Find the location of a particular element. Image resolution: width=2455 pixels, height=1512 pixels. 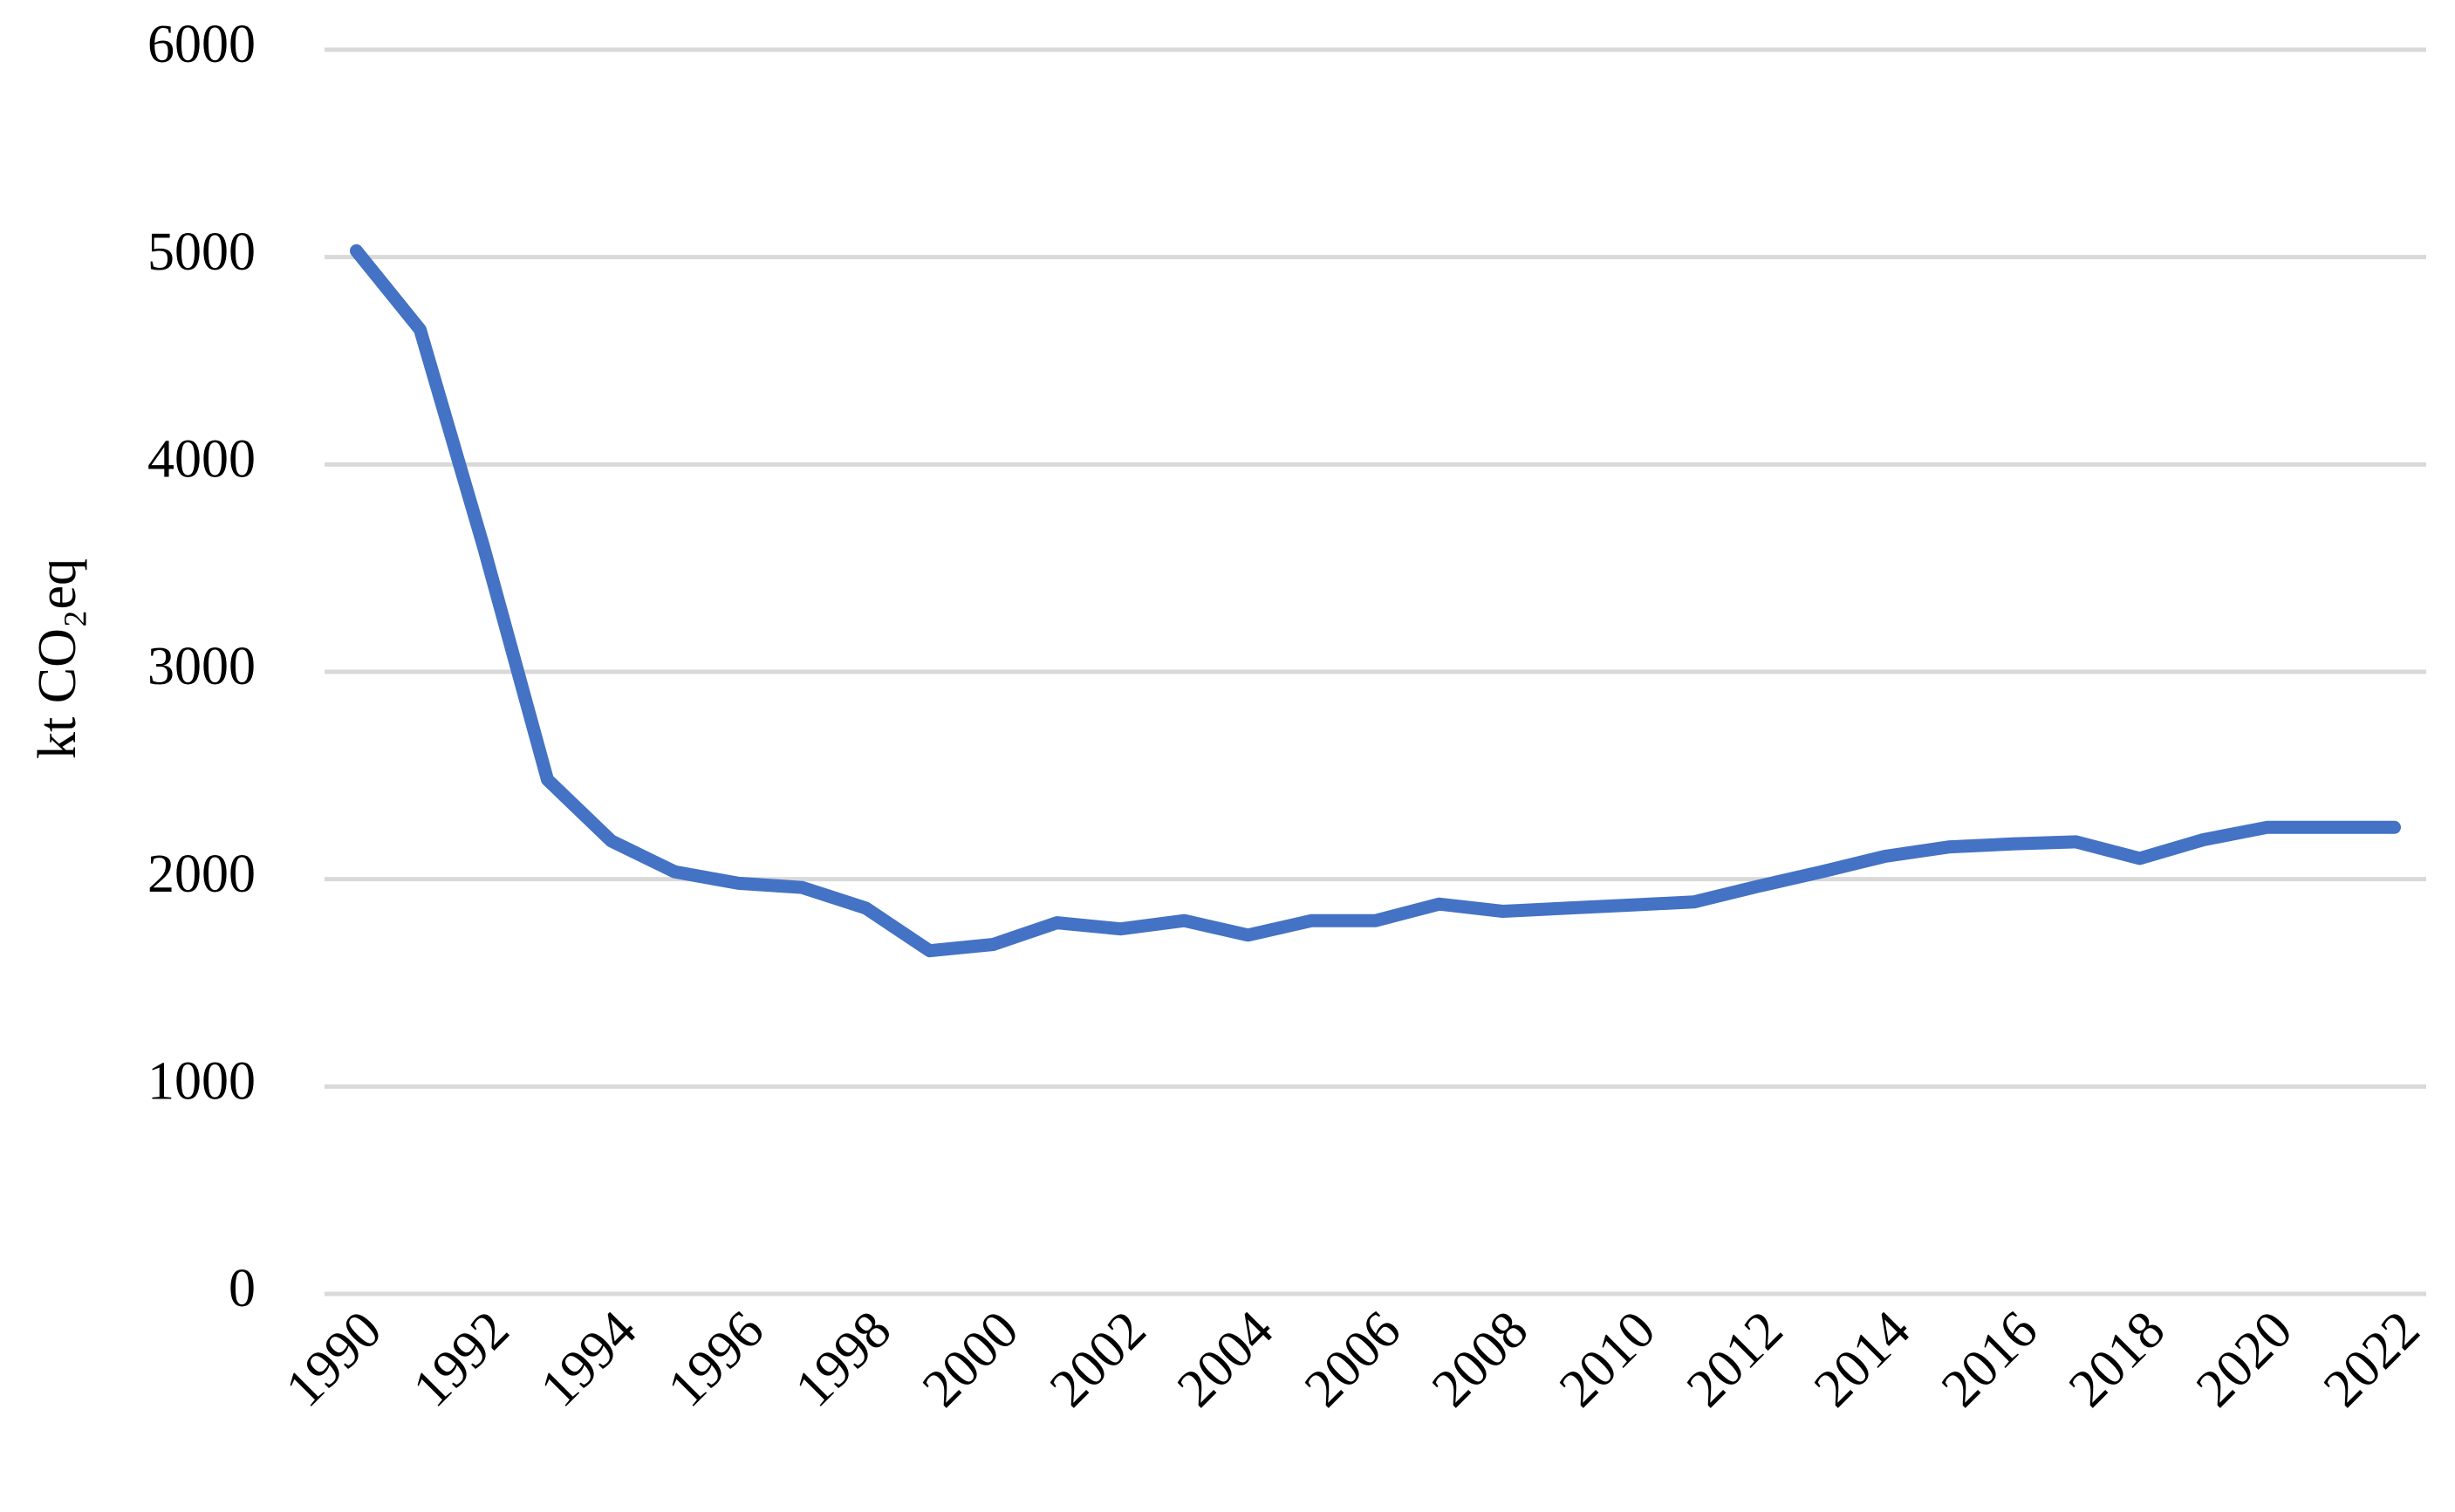

x-tick-label: 1994 is located at coordinates (589, 1359).